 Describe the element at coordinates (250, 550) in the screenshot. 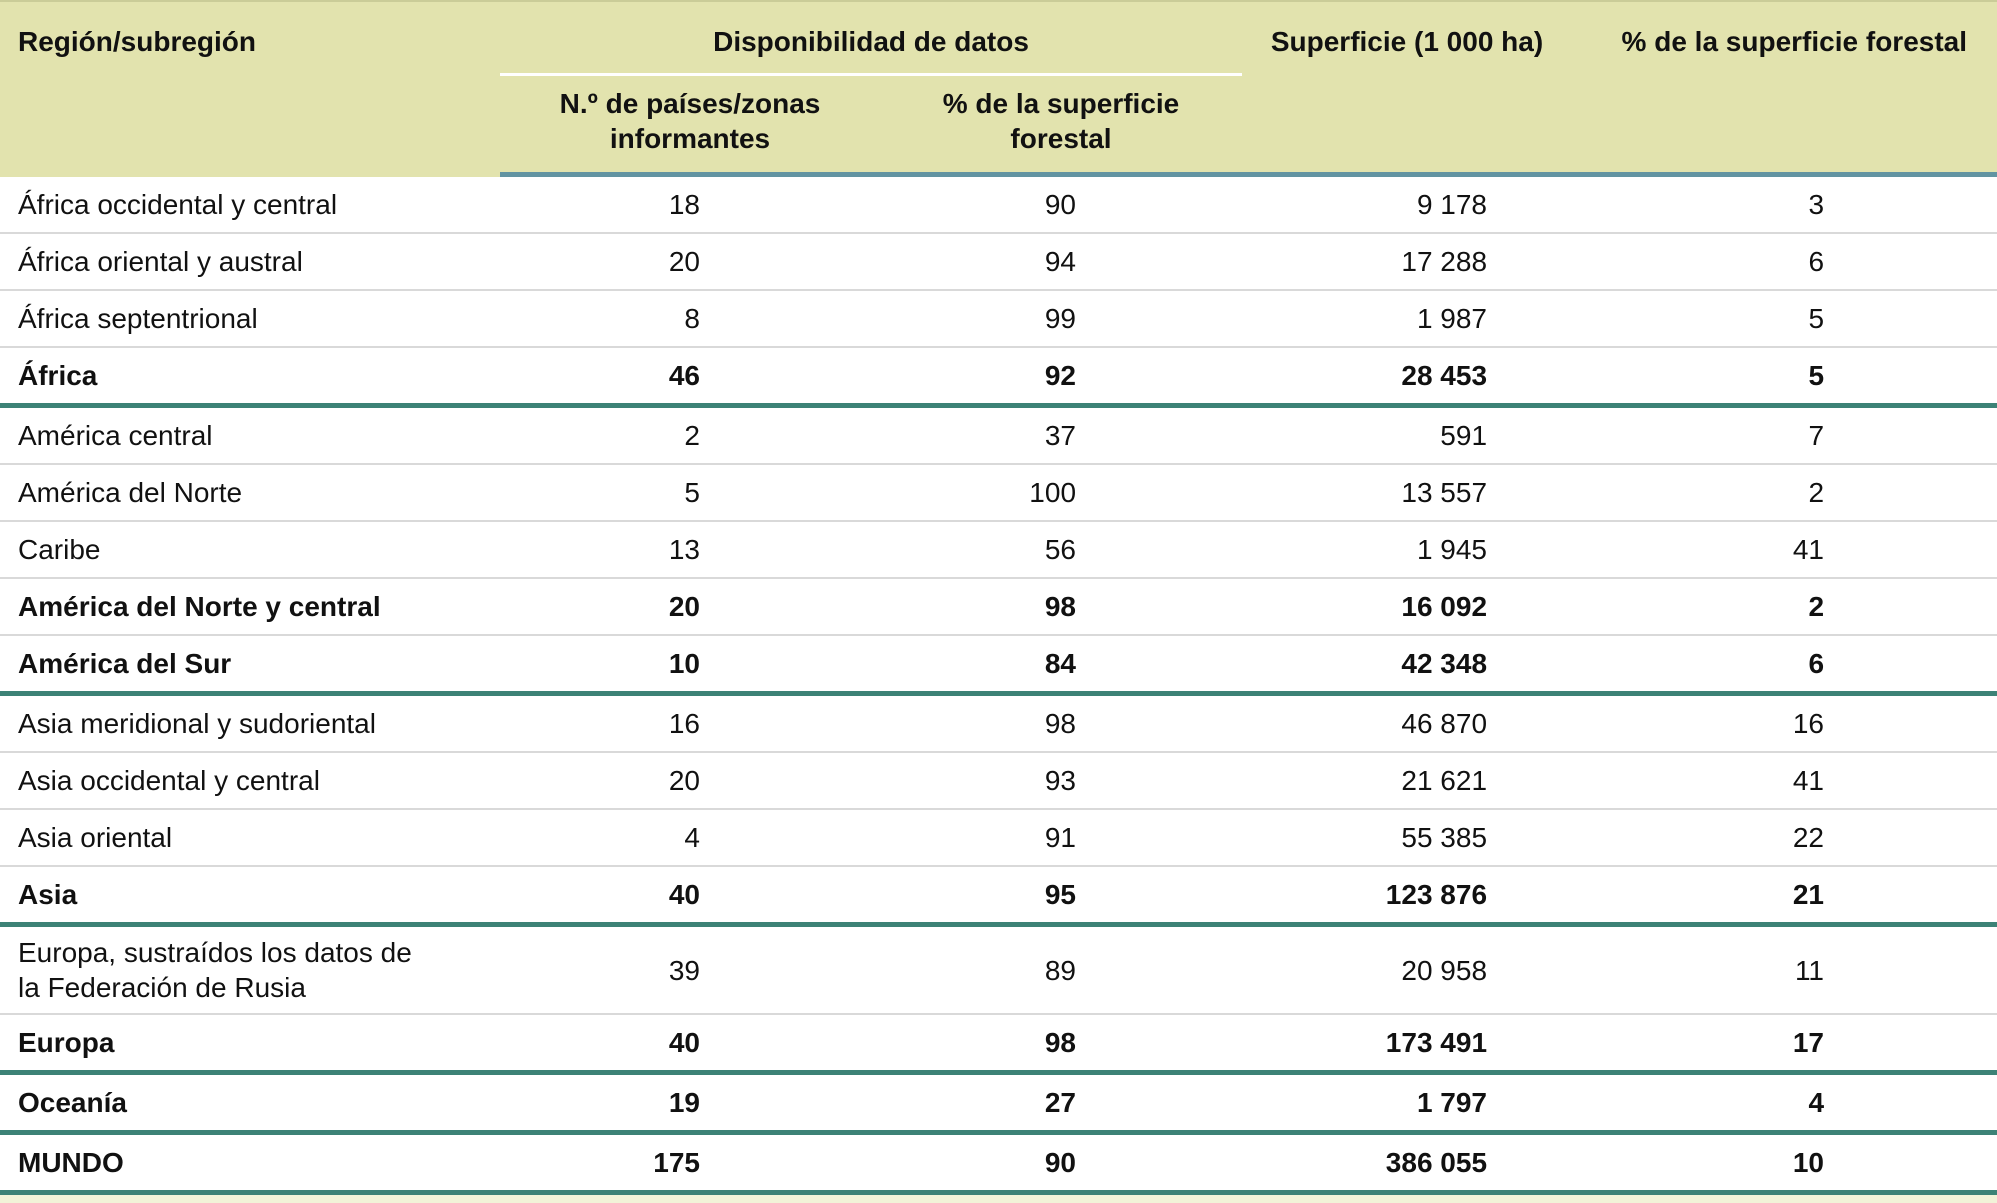

I see `region-cell: Caribe` at that location.